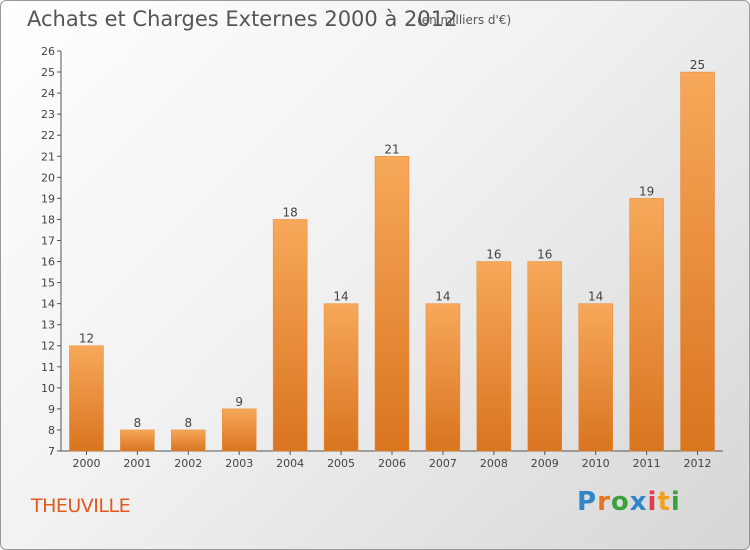 The width and height of the screenshot is (750, 550). I want to click on y-tick-label: 26, so click(48, 51).